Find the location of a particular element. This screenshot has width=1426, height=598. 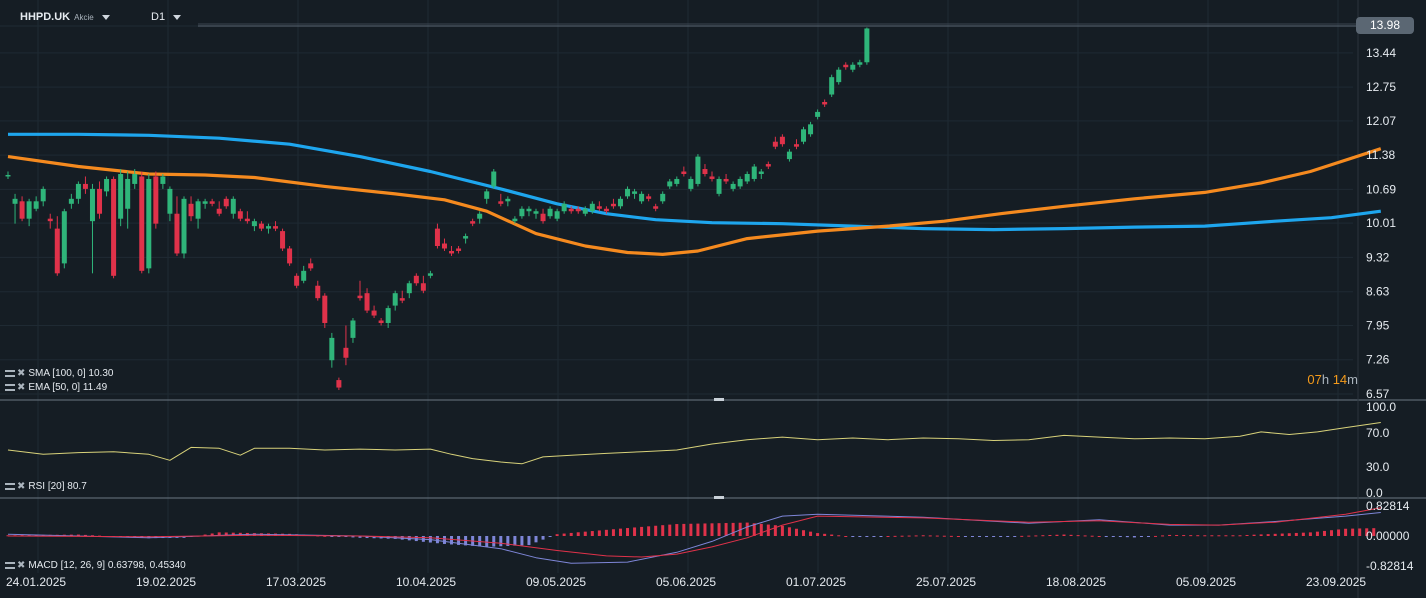

macd-legend: ✖ MACD [12, 26, 9] 0.63798, 0.45340 is located at coordinates (95, 565).